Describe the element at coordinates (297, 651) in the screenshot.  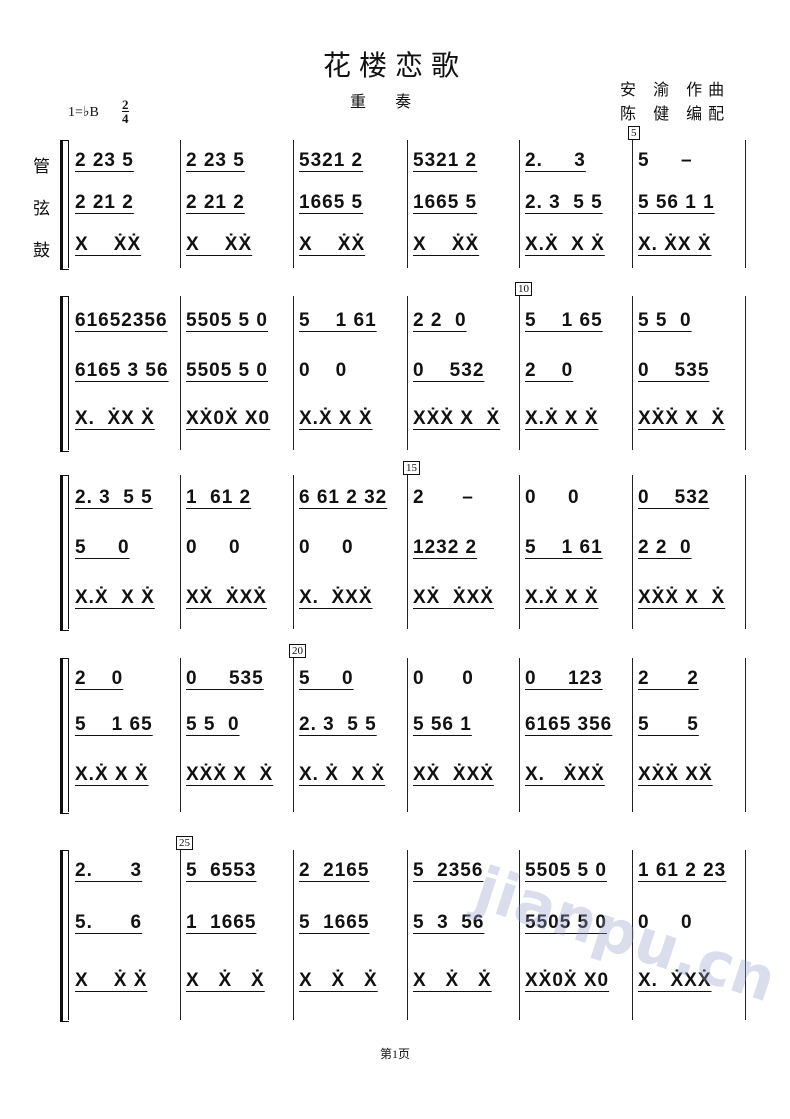
I see `rehearsal-mark: 20` at that location.